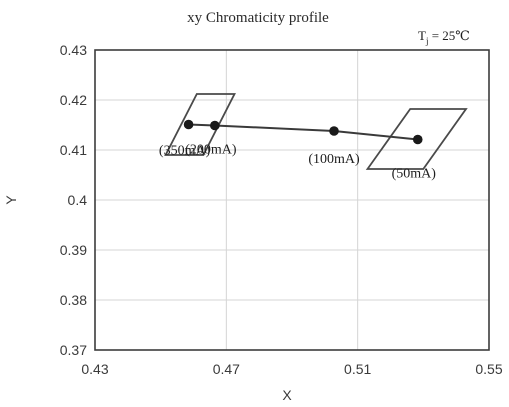  I want to click on x-tick-label: 0.55, so click(488, 369).